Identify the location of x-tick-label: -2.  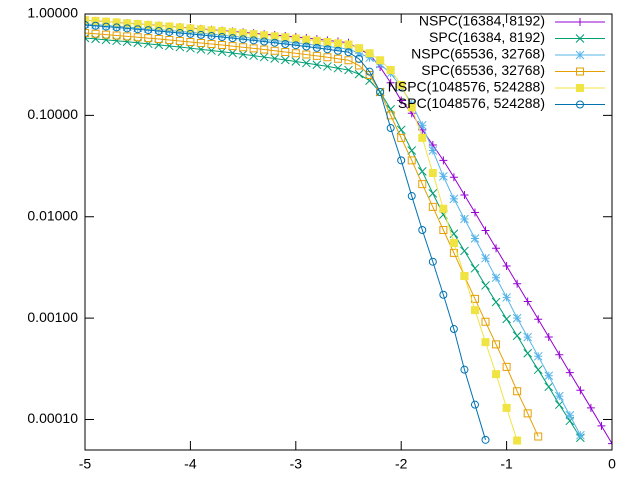
(401, 464).